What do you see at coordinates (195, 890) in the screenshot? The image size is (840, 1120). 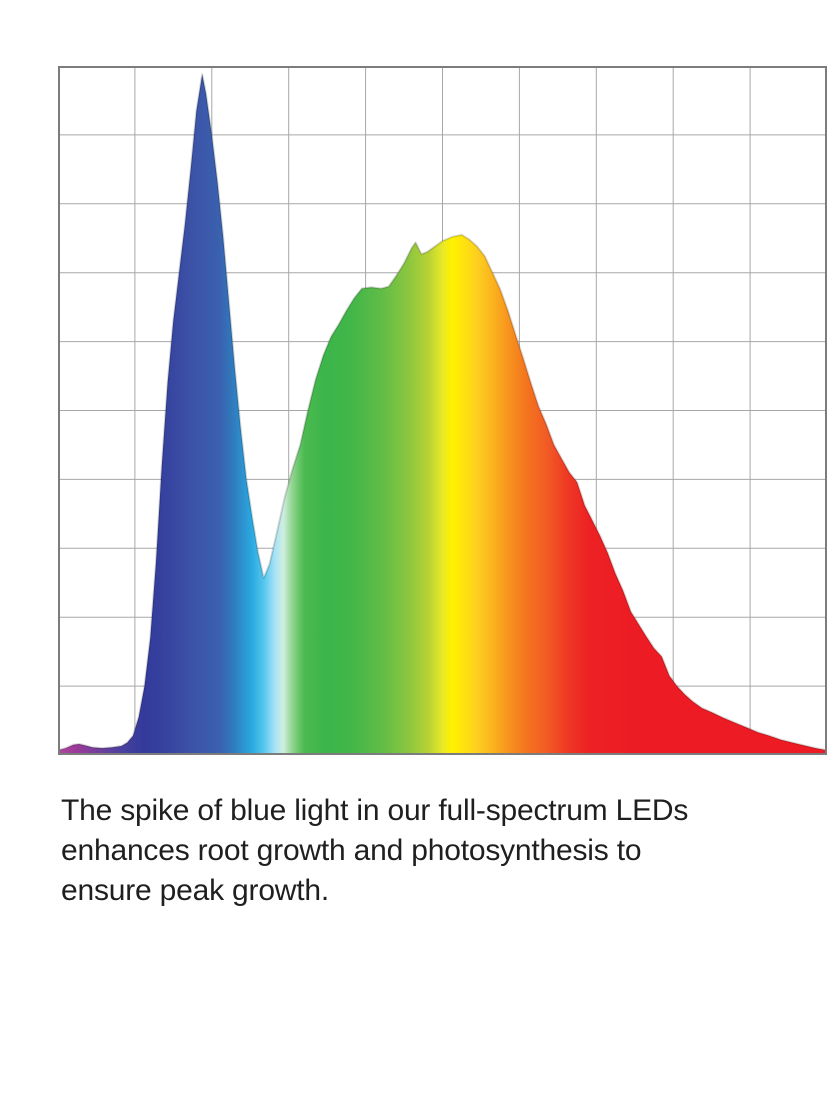 I see `caption-line: ensure peak growth.` at bounding box center [195, 890].